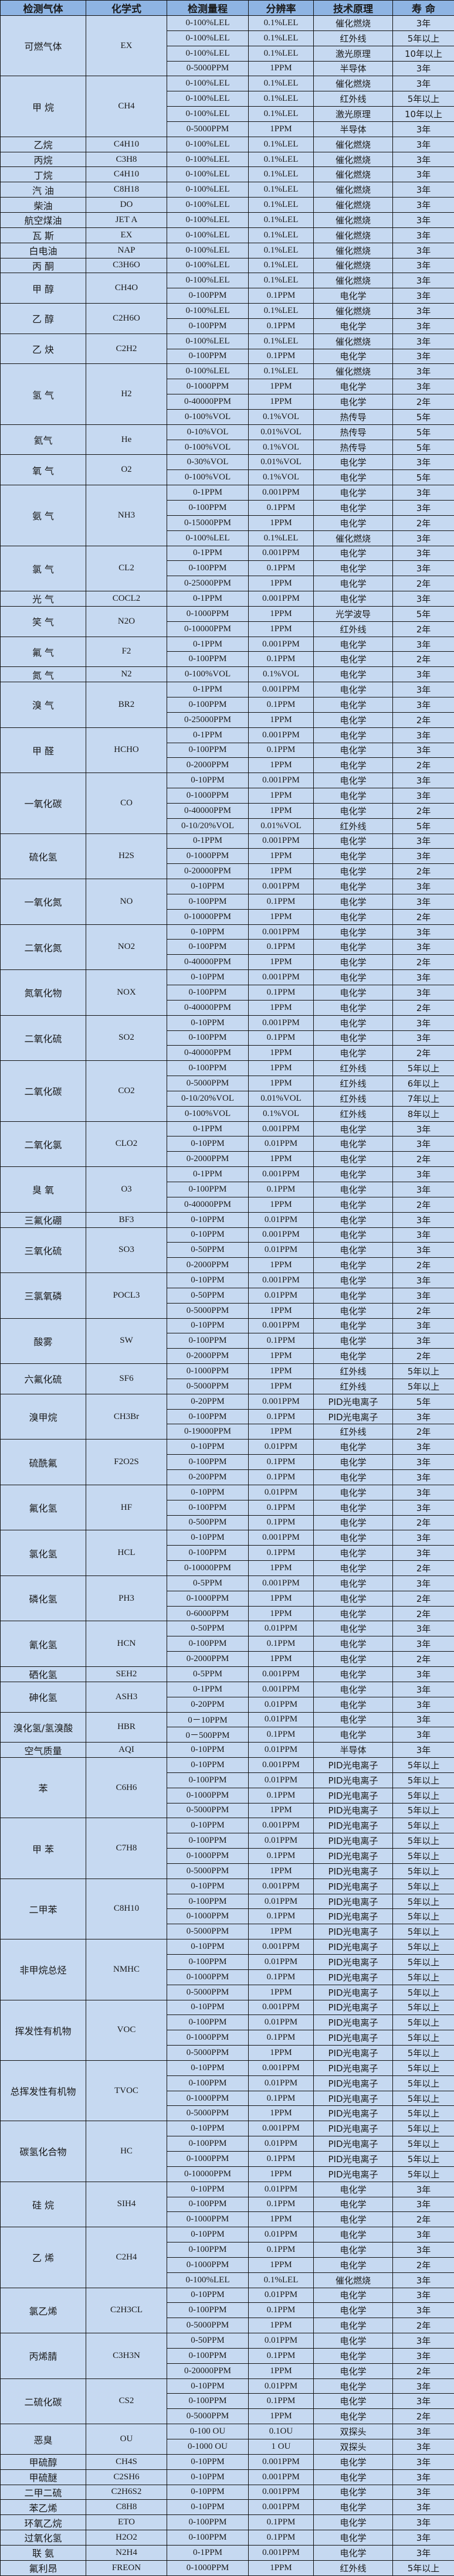 The height and width of the screenshot is (2576, 454). I want to click on lifespan-cell: 10年以上, so click(423, 114).